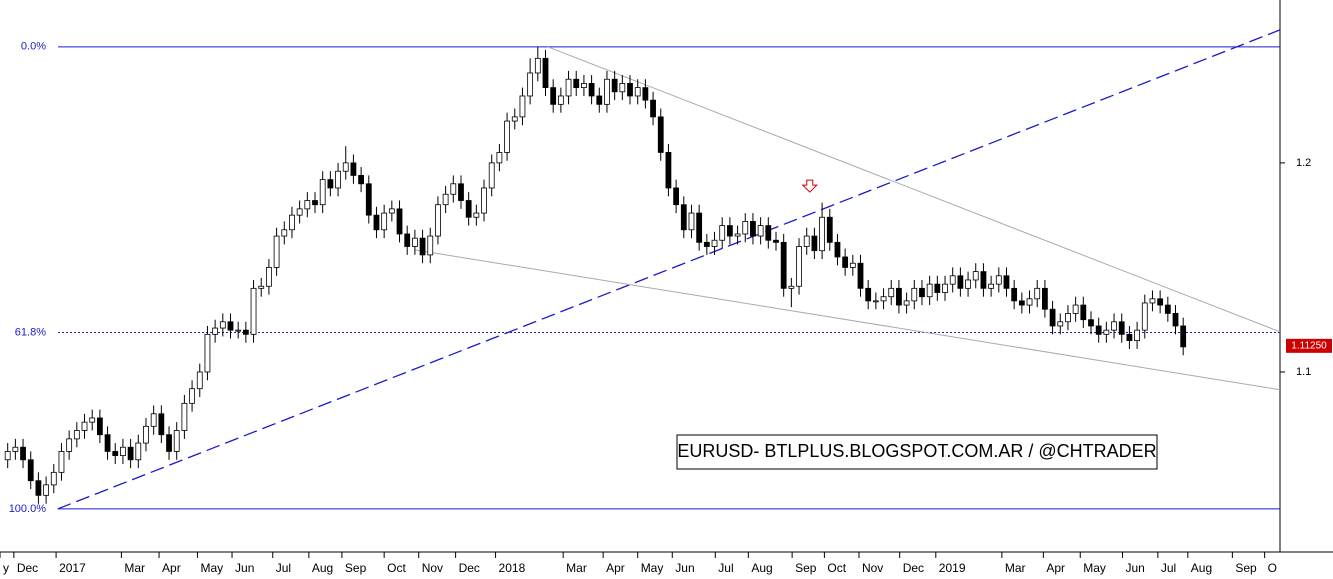  Describe the element at coordinates (33, 47) in the screenshot. I see `fib-label: 0.0%` at that location.